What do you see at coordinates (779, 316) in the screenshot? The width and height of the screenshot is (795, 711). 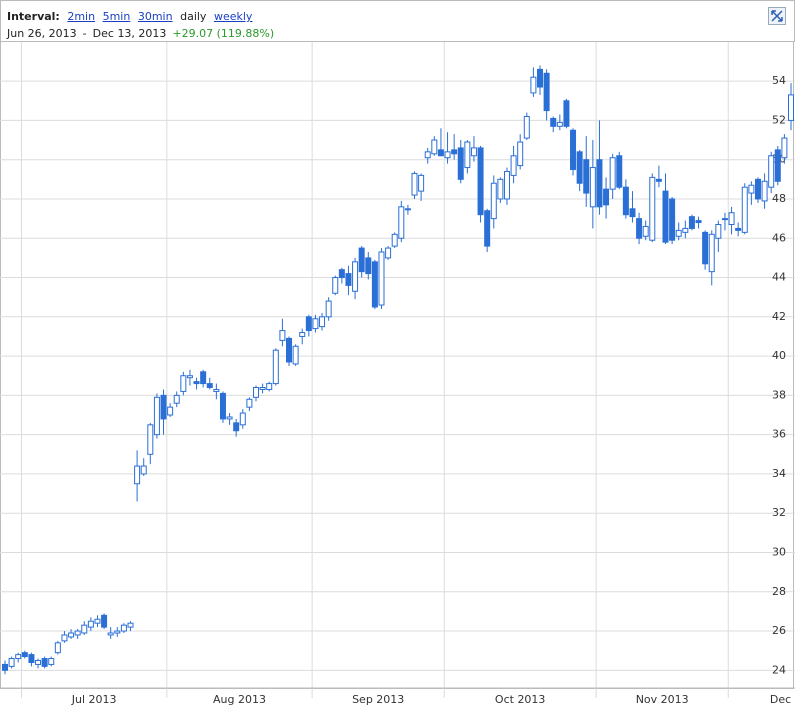 I see `y-tick-label: 42` at bounding box center [779, 316].